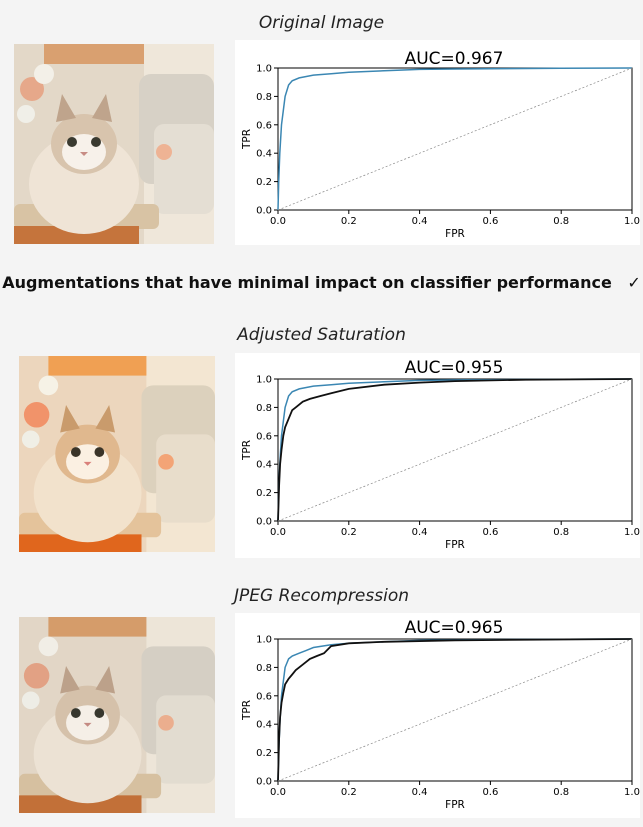 This screenshot has height=827, width=643. I want to click on cat-photo-saturation, so click(117, 454).